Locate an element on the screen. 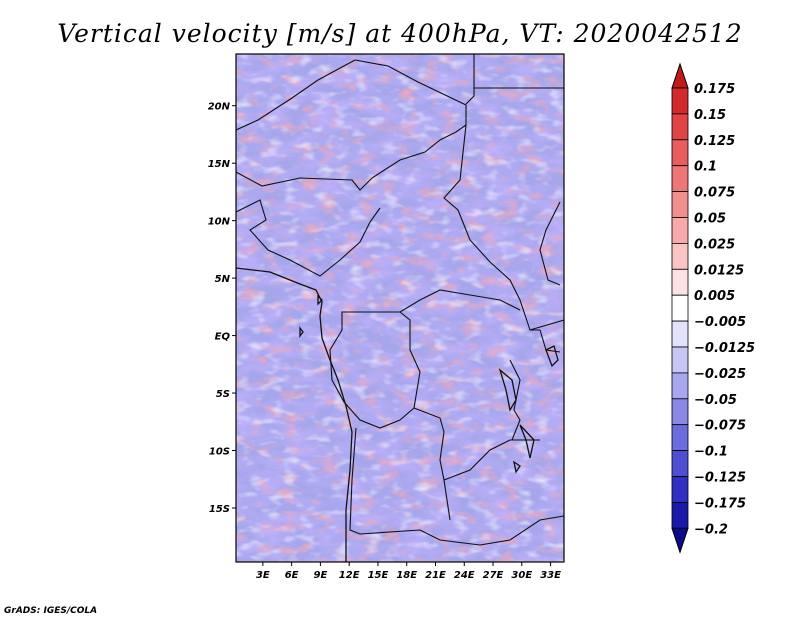 The image size is (800, 618). x-tick-label: 21E is located at coordinates (435, 575).